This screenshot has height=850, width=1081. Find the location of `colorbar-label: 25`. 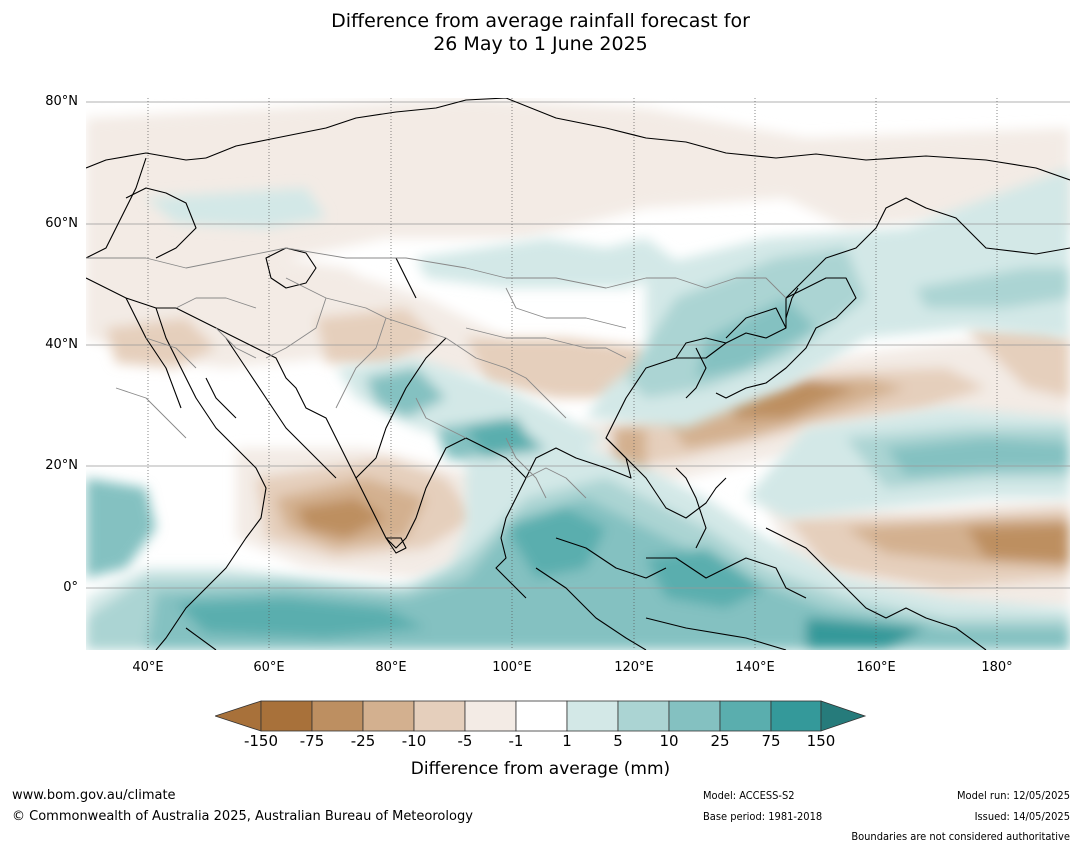

colorbar-label: 25 is located at coordinates (720, 741).